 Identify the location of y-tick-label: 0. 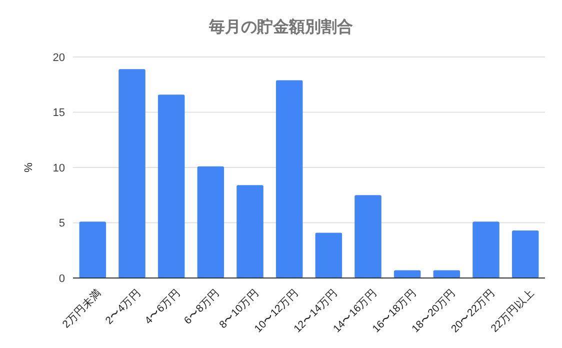
(61, 278).